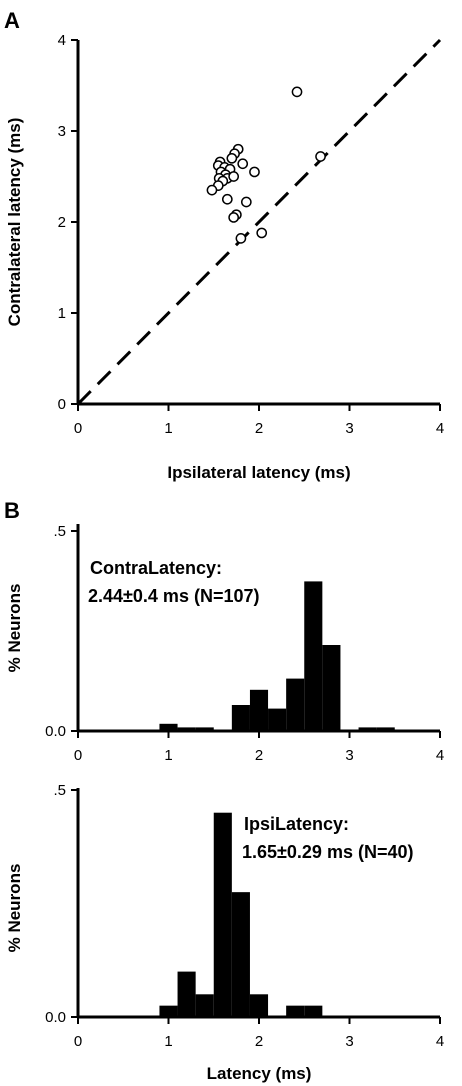  Describe the element at coordinates (168, 1041) in the screenshot. I see `ipsi-x-tick-label: 1` at that location.